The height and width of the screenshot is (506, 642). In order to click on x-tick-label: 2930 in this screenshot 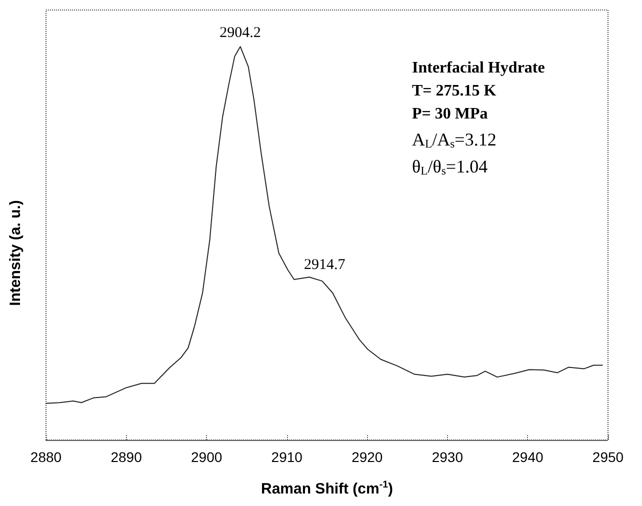, I will do `click(448, 457)`.